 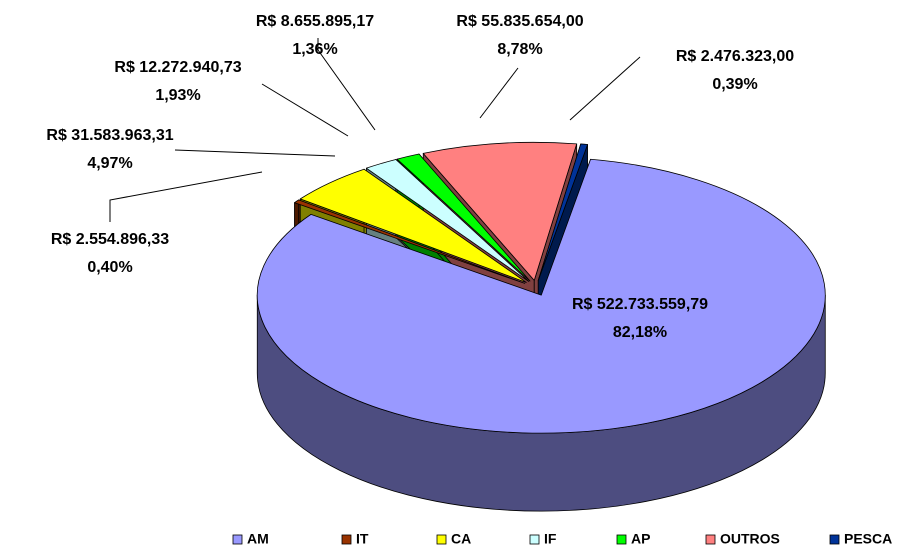 I want to click on amount-label: R$ 55.835.654,00, so click(x=519, y=21).